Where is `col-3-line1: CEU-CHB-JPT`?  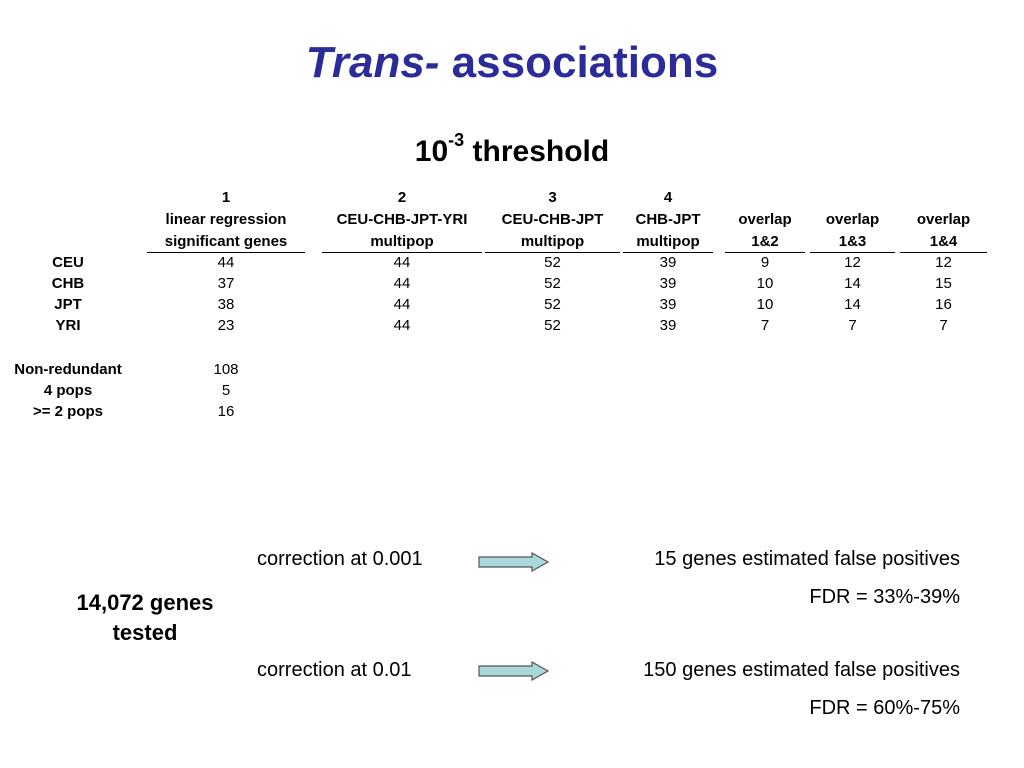
col-3-line1: CEU-CHB-JPT is located at coordinates (552, 219).